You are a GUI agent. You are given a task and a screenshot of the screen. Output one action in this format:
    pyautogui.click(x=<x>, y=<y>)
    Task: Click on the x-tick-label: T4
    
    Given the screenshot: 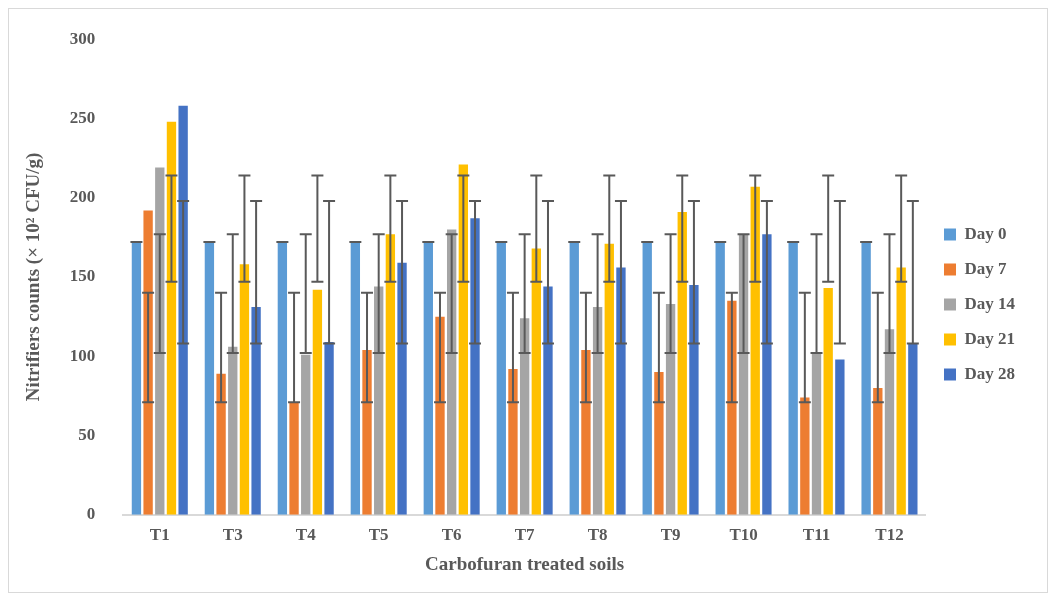 What is the action you would take?
    pyautogui.click(x=306, y=535)
    